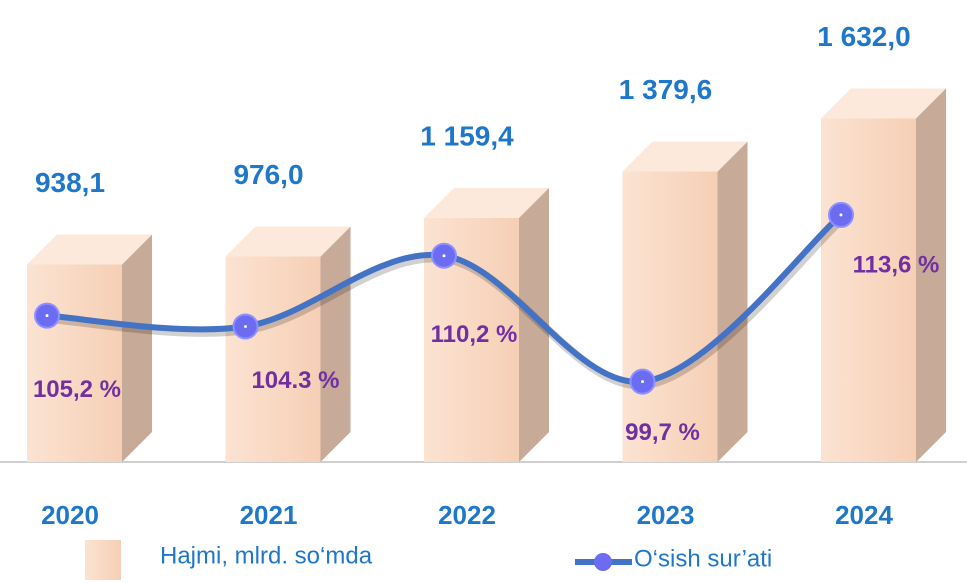 This screenshot has width=967, height=583. I want to click on data-label: 110,2 %, so click(474, 334).